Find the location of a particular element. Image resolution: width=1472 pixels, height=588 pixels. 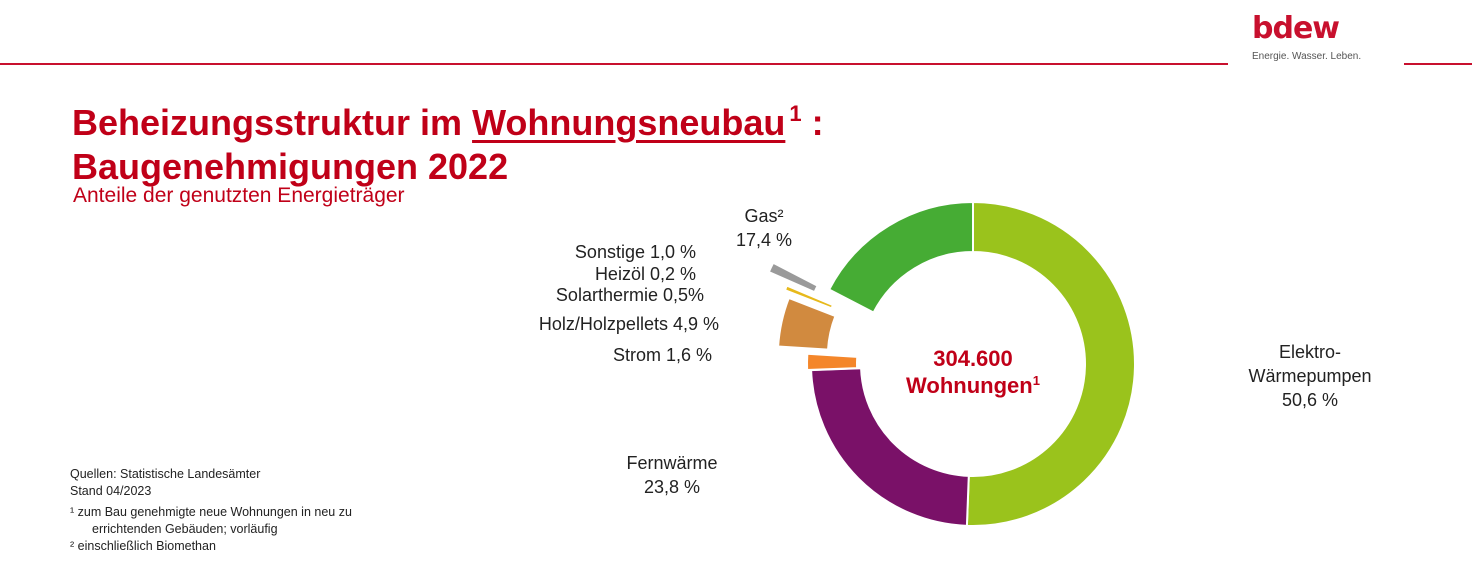

logo-wordmark: bdew is located at coordinates (1296, 28).